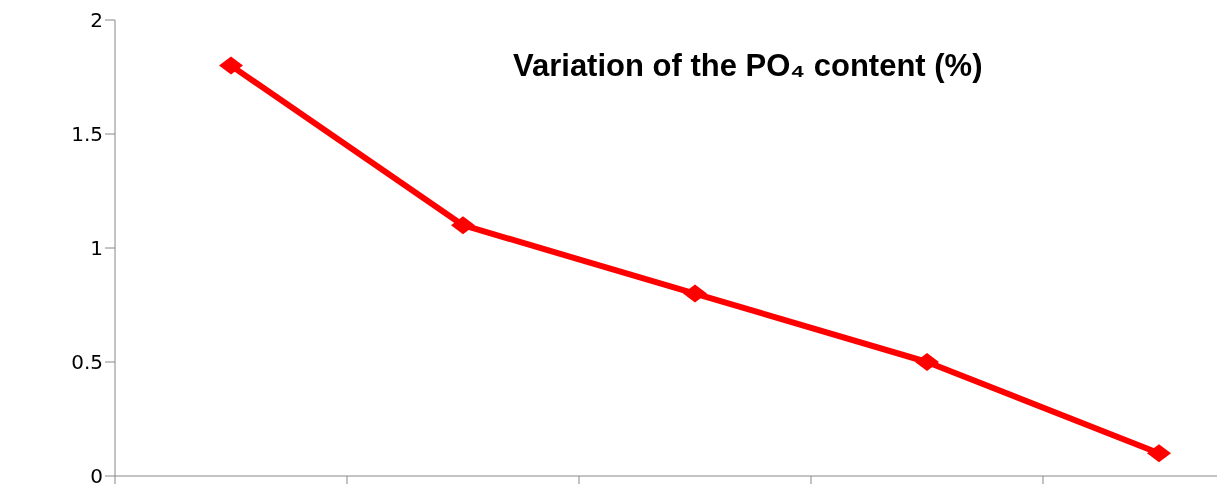  I want to click on y-tick-label: 2, so click(96, 20).